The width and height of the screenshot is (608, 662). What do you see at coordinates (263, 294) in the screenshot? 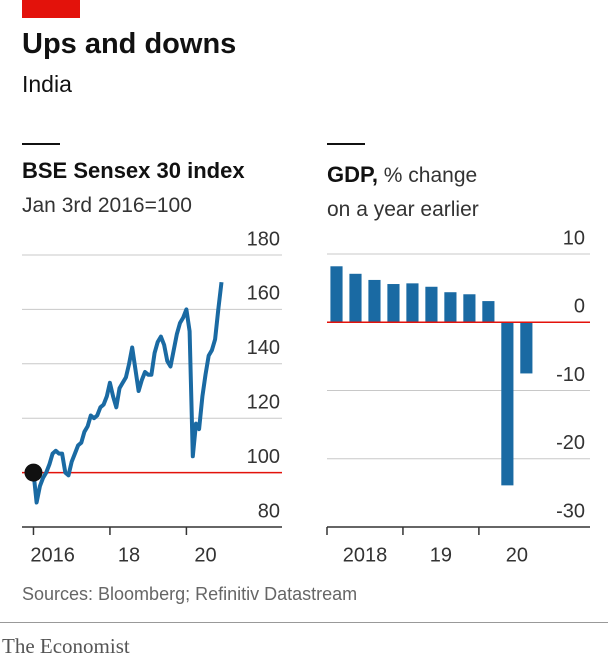
I see `y-tick-label: 160` at bounding box center [263, 294].